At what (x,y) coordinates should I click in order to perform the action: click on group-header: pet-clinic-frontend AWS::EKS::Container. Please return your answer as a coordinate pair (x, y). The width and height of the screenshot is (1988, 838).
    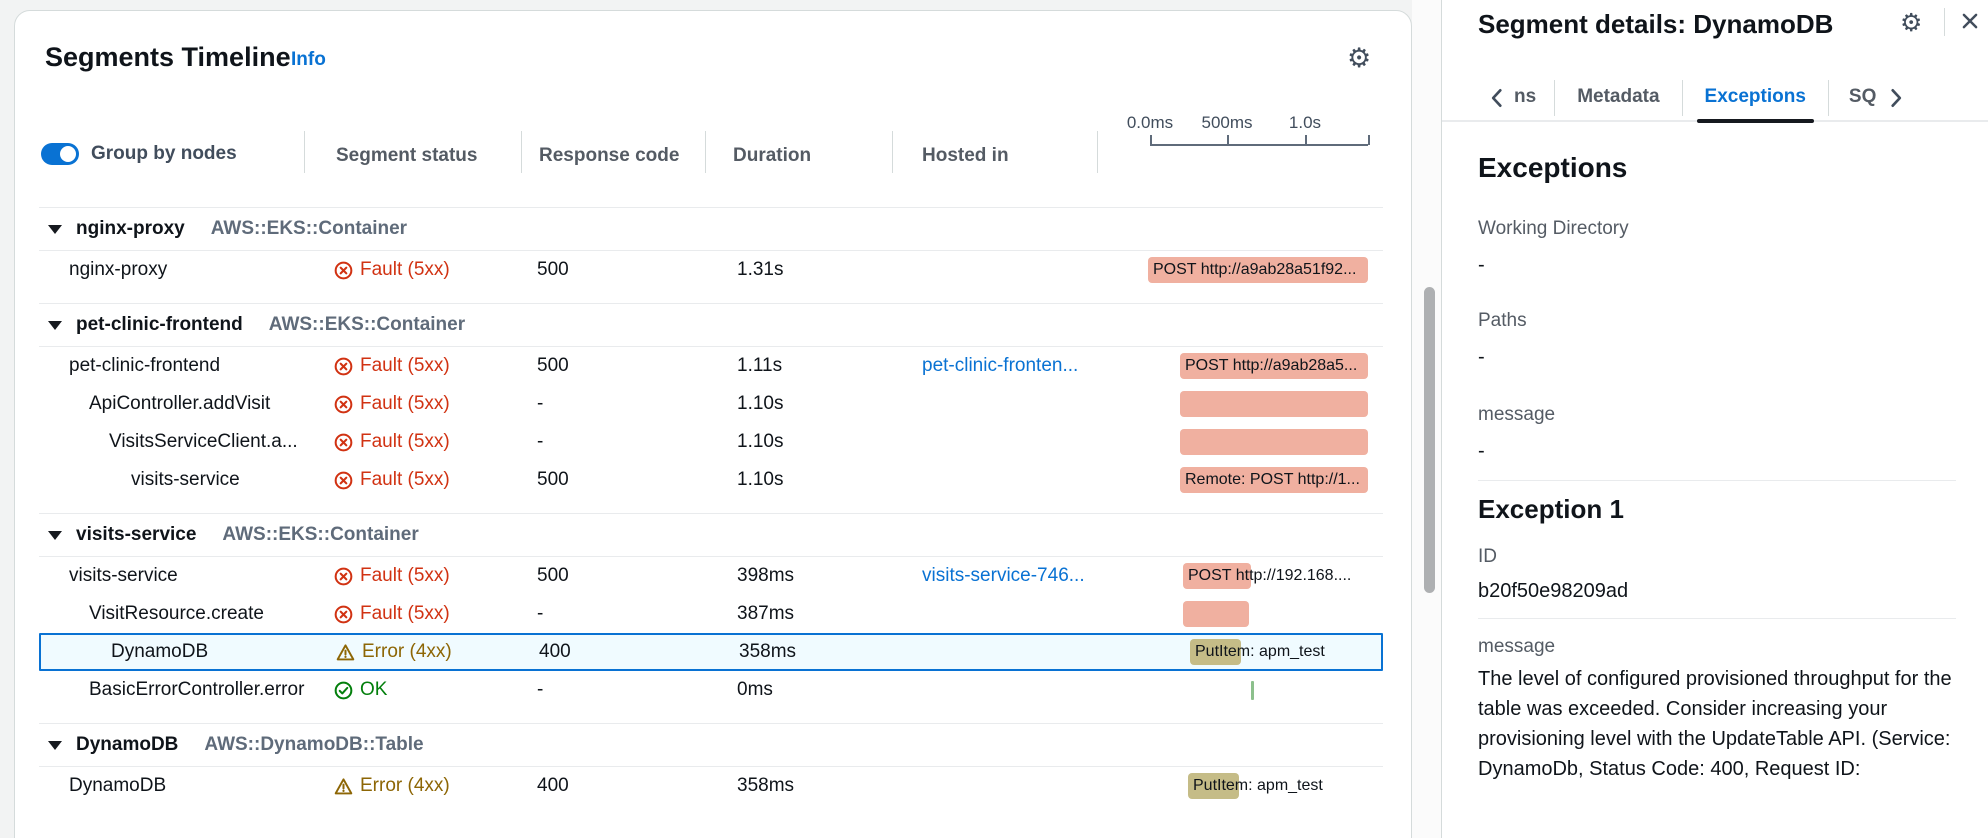
    Looking at the image, I should click on (711, 325).